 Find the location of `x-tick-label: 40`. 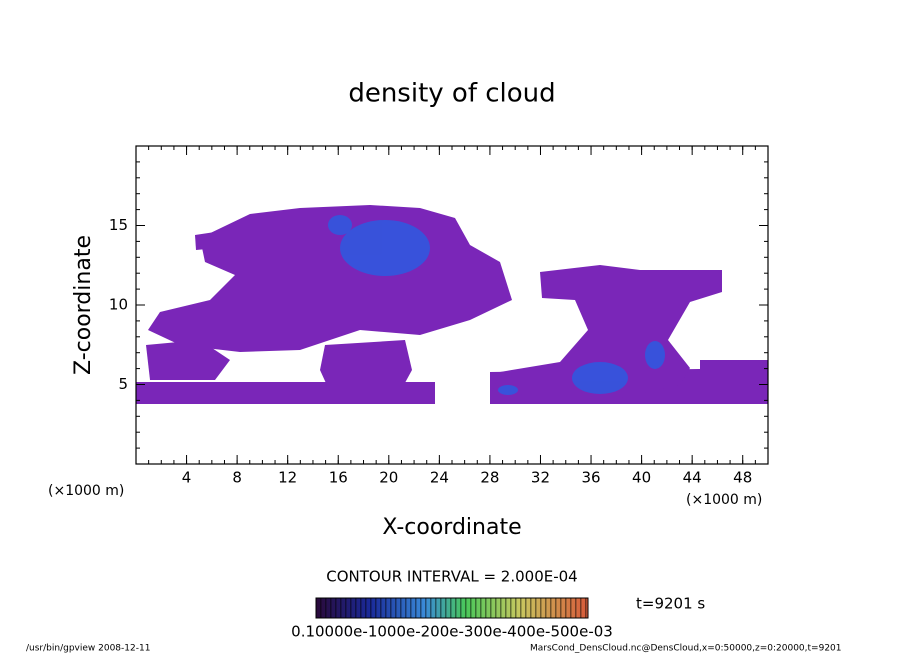

x-tick-label: 40 is located at coordinates (641, 478).